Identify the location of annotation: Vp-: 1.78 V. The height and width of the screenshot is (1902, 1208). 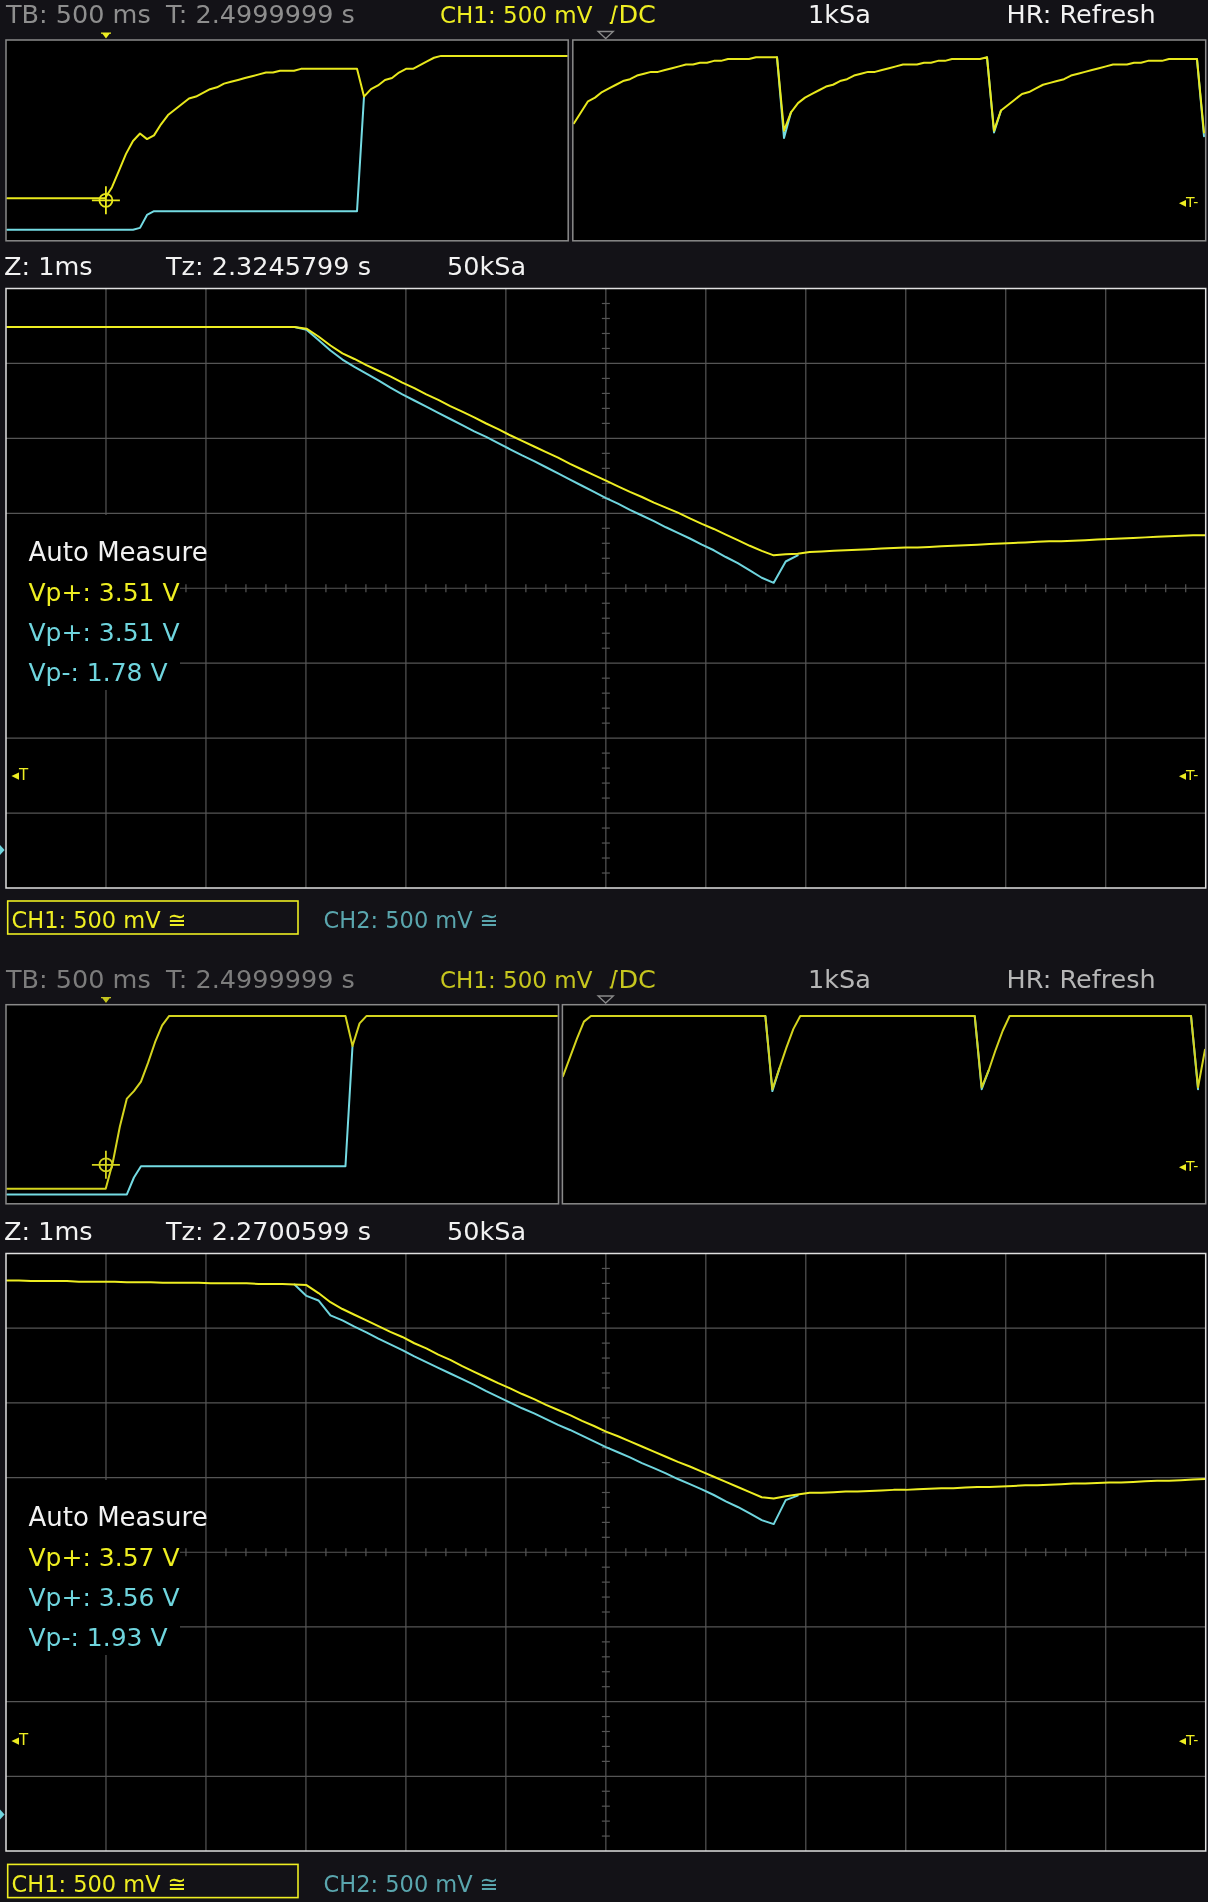
(98, 672).